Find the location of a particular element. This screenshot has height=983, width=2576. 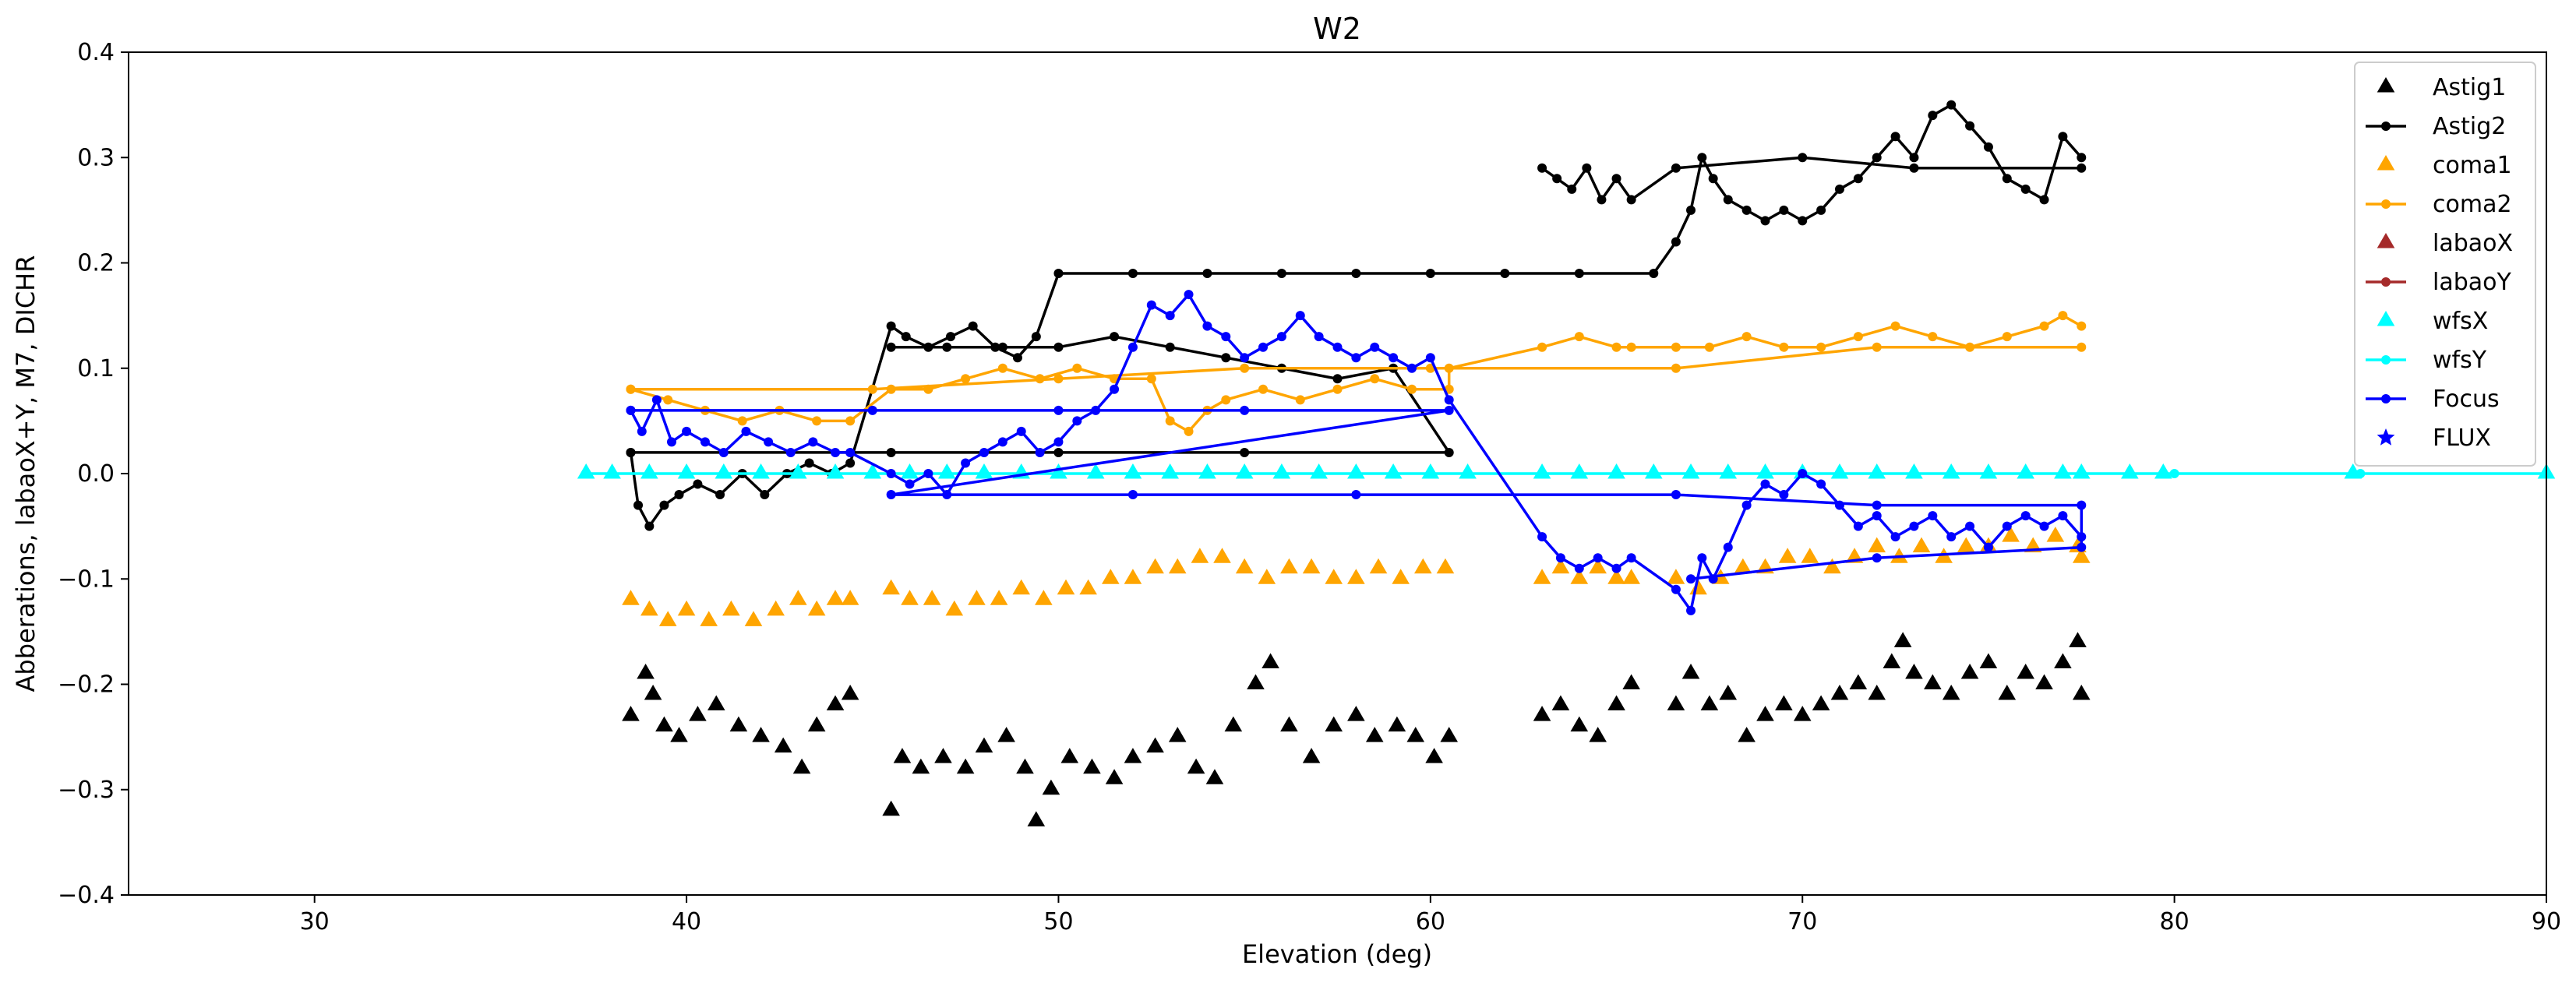

x-tick-label: 50 is located at coordinates (1058, 921).